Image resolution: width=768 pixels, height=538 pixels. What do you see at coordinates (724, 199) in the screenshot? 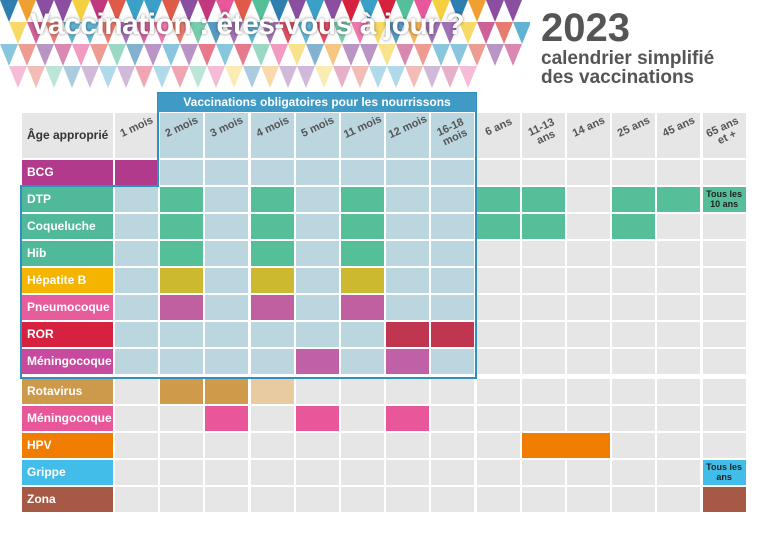
I see `note: Tous les 10 ans` at bounding box center [724, 199].